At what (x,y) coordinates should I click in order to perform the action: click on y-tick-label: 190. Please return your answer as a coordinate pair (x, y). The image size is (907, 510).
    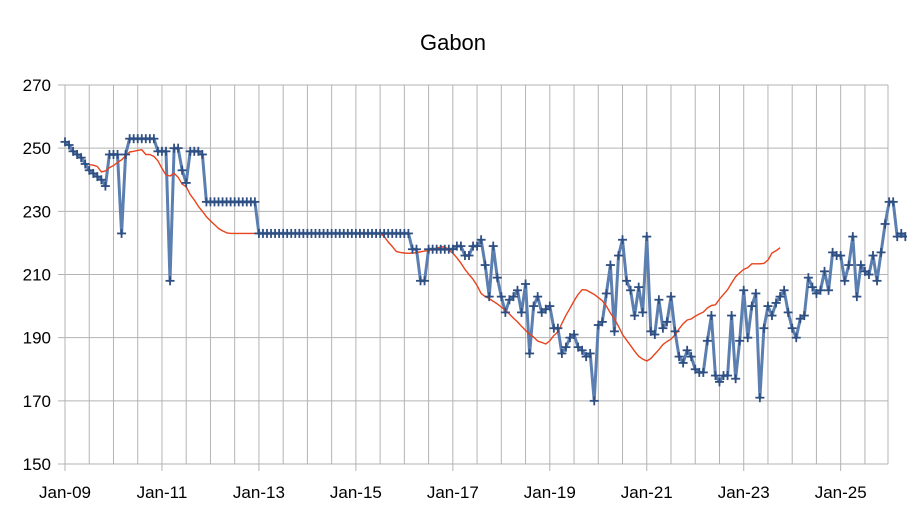
    Looking at the image, I should click on (37, 338).